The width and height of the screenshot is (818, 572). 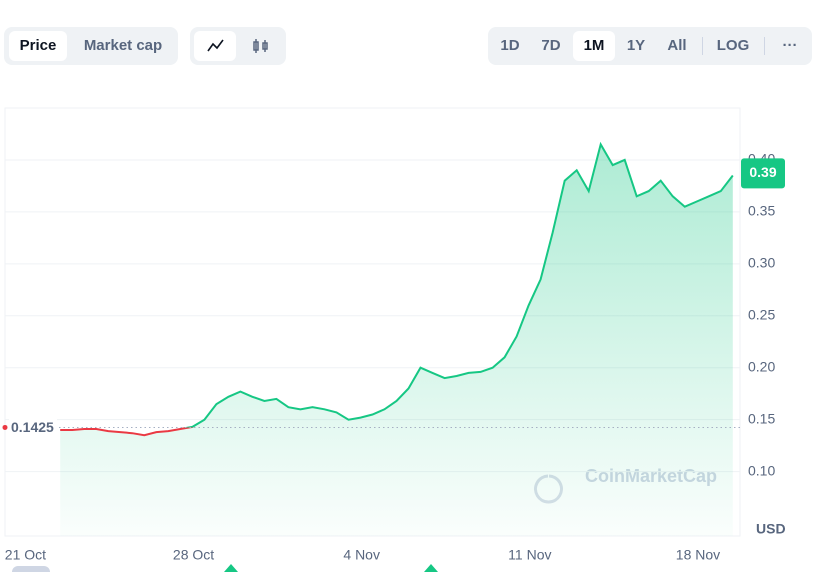 I want to click on line-icon, so click(x=215, y=45).